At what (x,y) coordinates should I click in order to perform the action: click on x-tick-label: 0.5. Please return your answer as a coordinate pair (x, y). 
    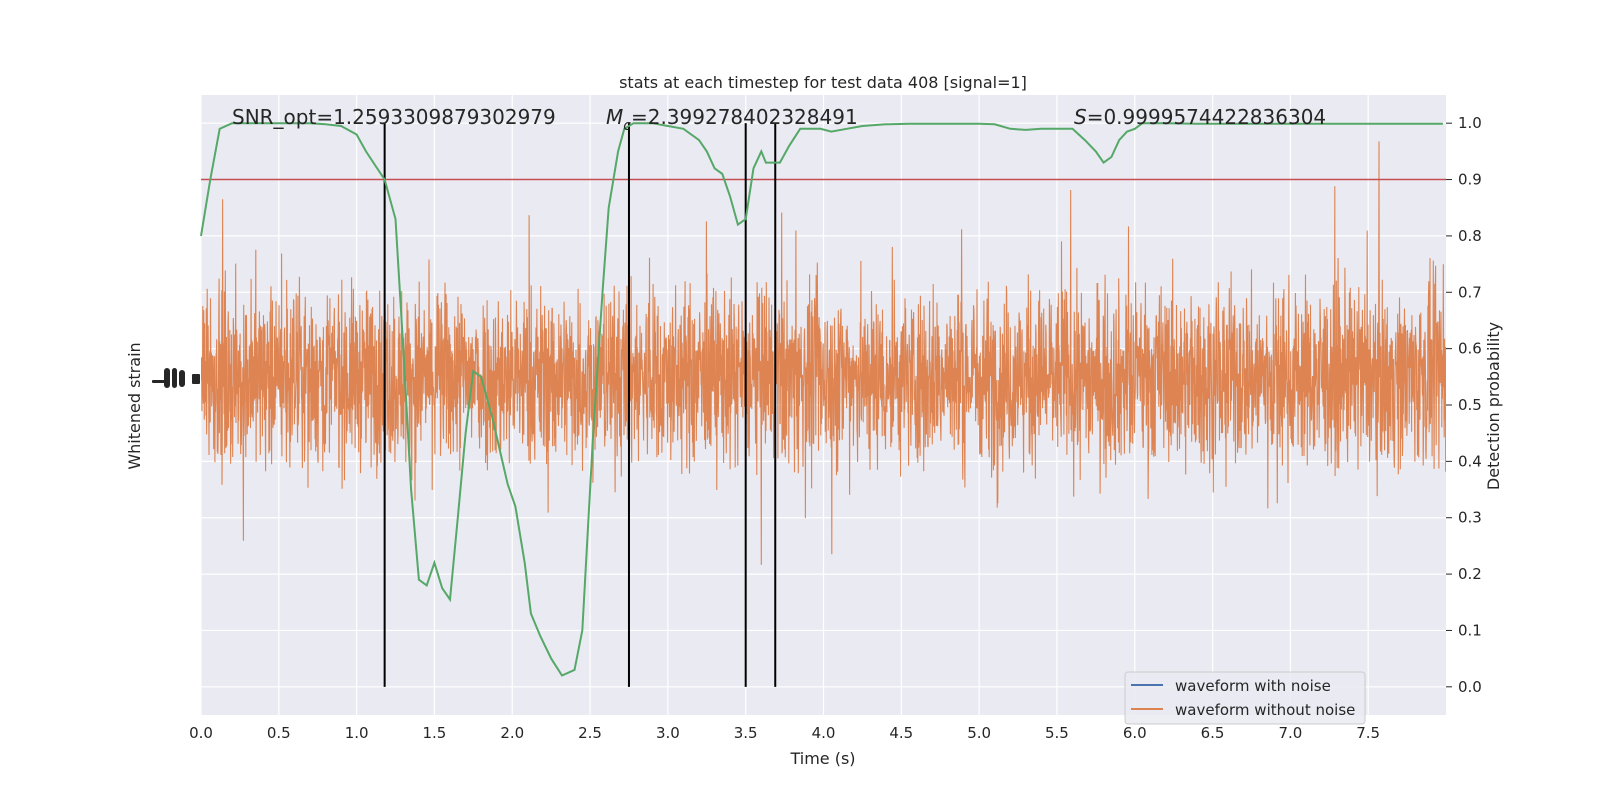
    Looking at the image, I should click on (279, 733).